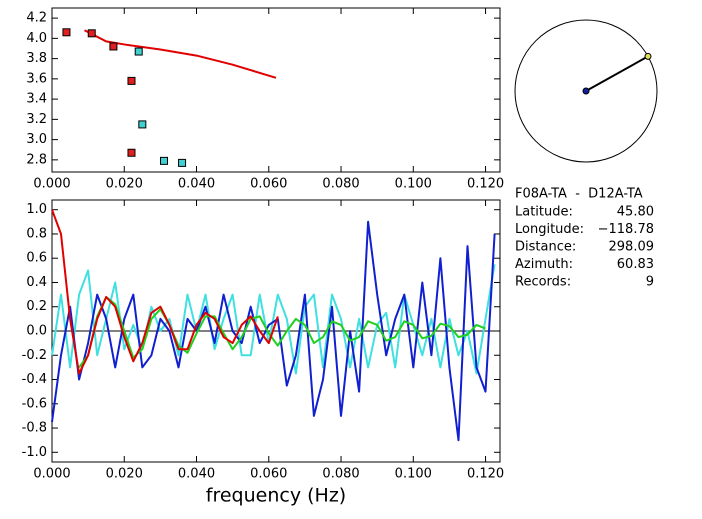  What do you see at coordinates (635, 212) in the screenshot?
I see `field-value: 45.80` at bounding box center [635, 212].